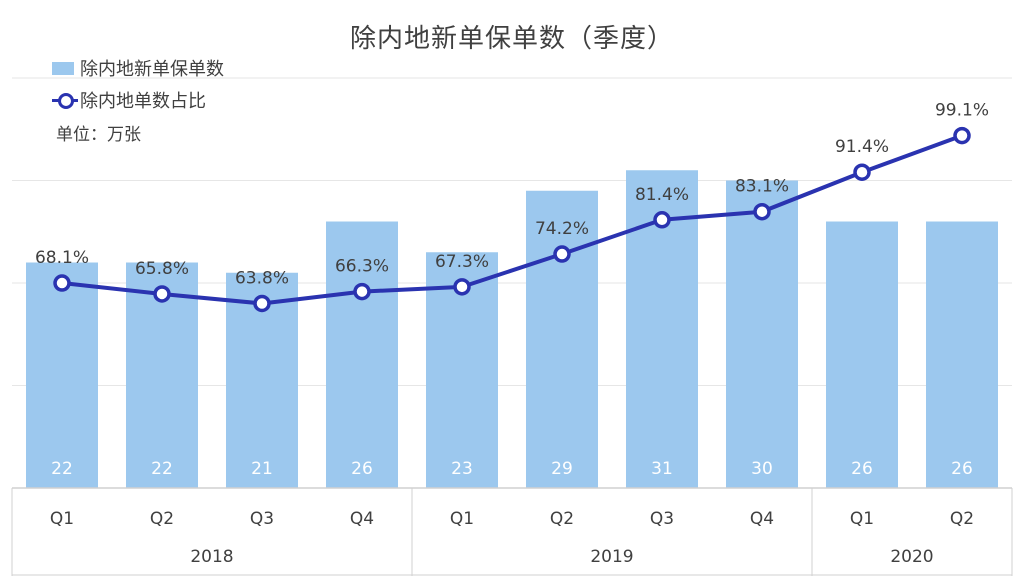  Describe the element at coordinates (662, 469) in the screenshot. I see `bar-value-label: 31` at that location.